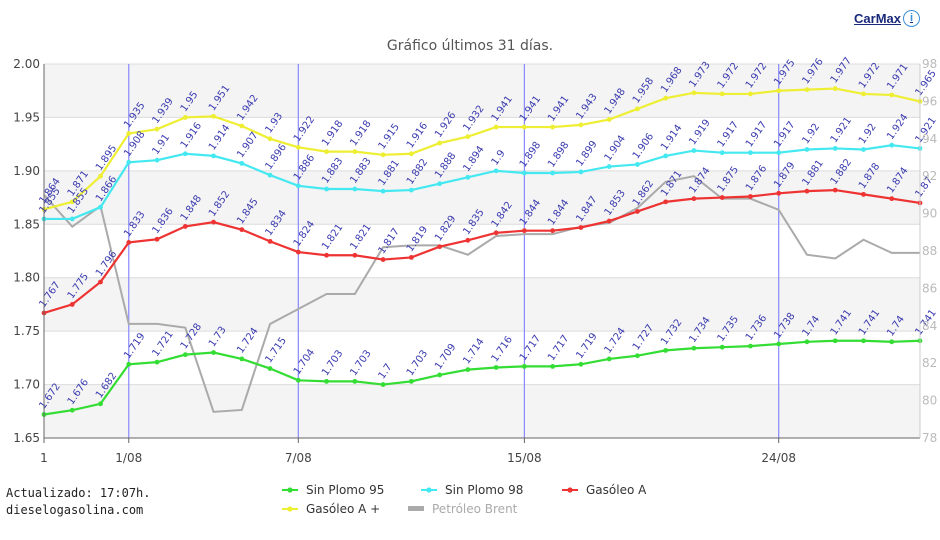  I want to click on legend-item: Sin Plomo 98, so click(472, 490).